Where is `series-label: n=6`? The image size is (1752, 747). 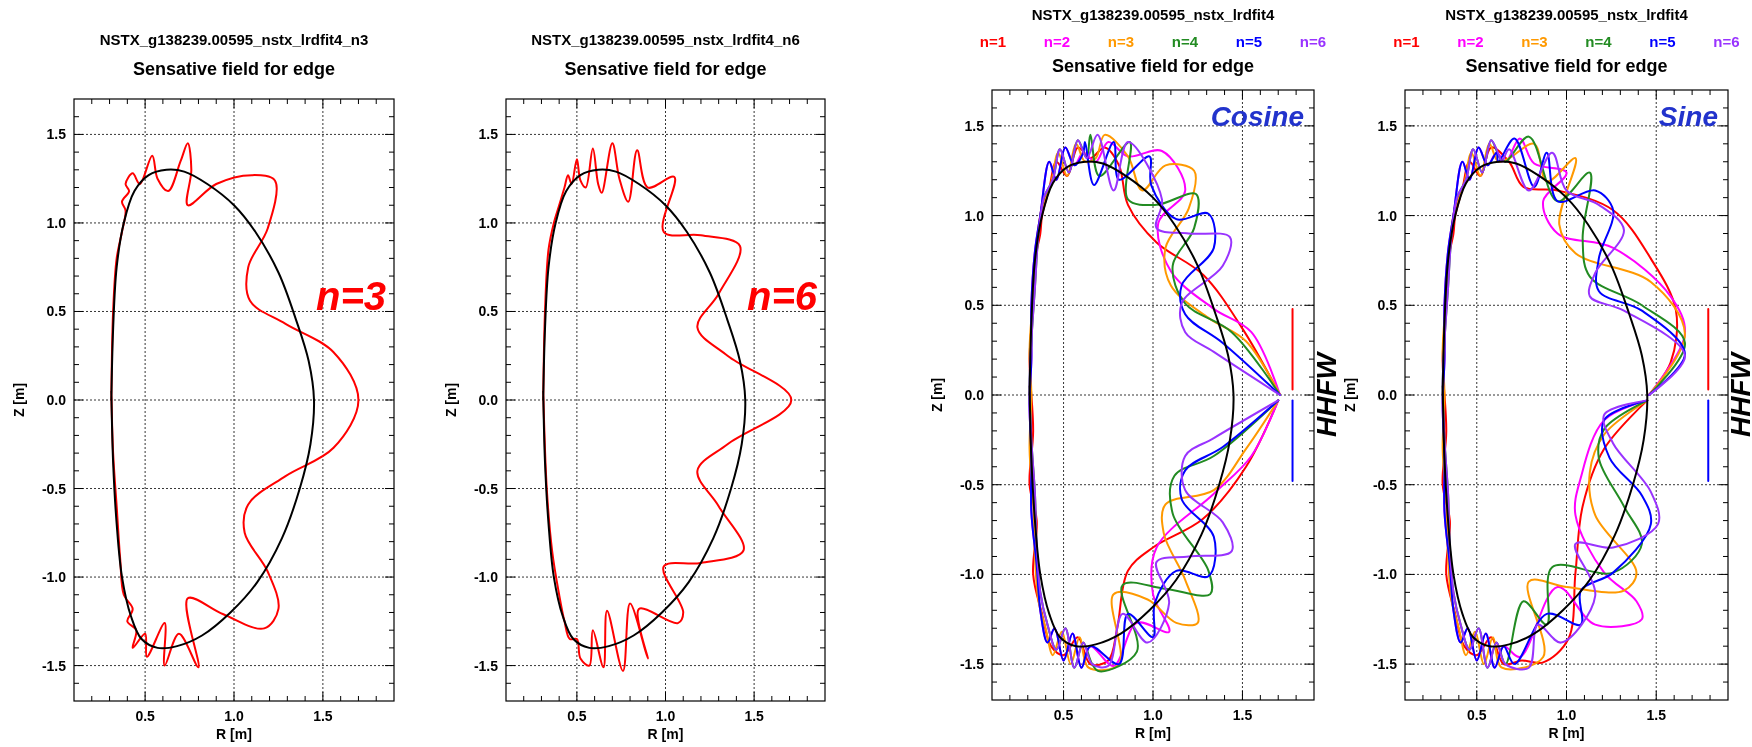
series-label: n=6 is located at coordinates (782, 295).